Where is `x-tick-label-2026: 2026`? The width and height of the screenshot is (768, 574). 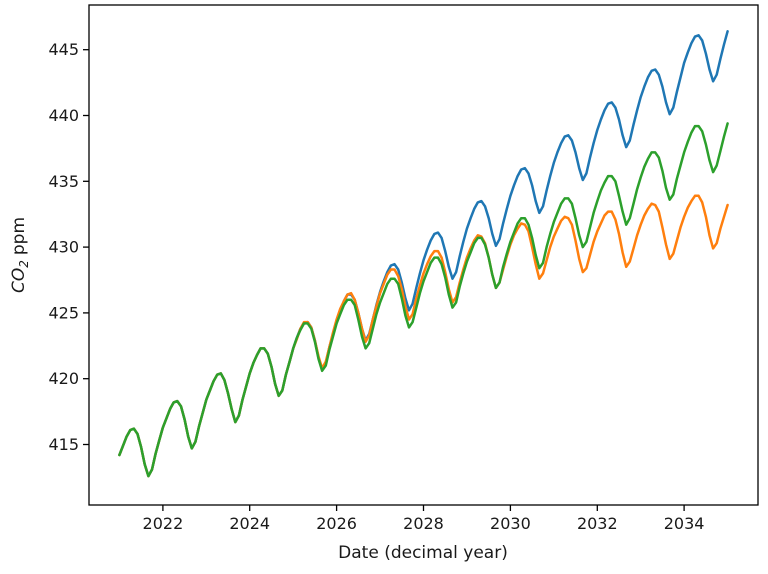
x-tick-label-2026: 2026 is located at coordinates (336, 523).